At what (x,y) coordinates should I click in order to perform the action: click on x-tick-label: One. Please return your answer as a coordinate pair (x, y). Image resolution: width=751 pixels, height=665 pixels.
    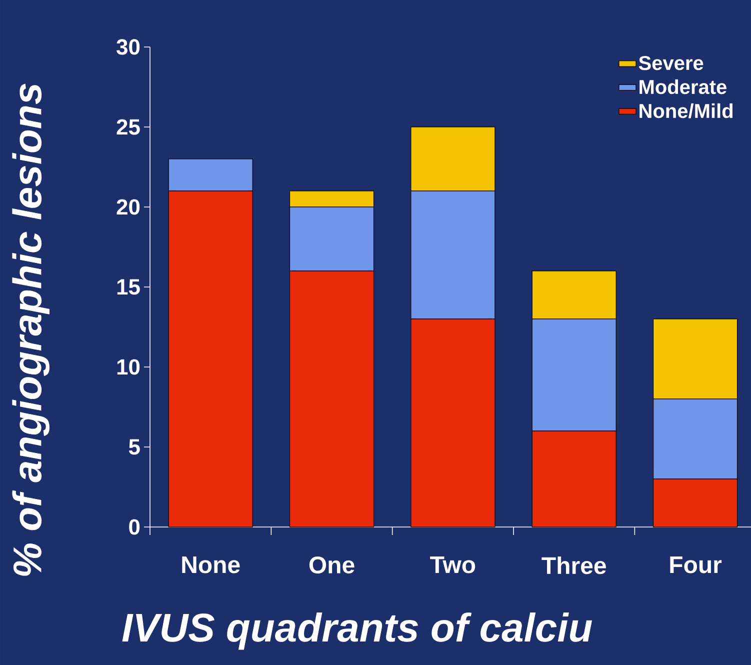
    Looking at the image, I should click on (331, 565).